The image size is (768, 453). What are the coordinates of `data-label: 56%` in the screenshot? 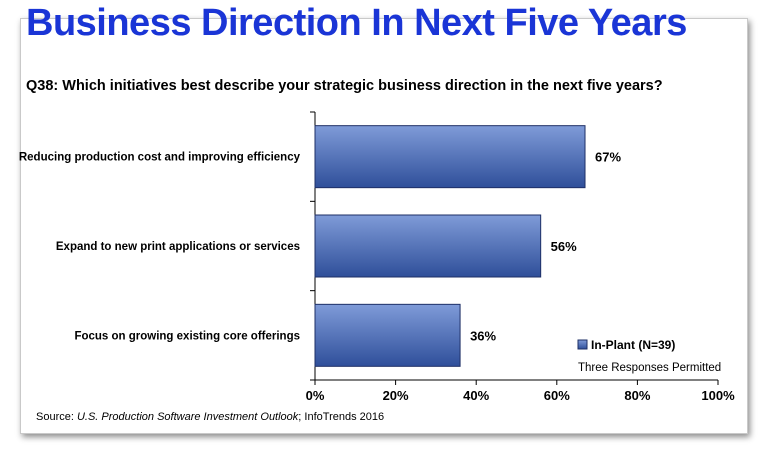 It's located at (564, 246).